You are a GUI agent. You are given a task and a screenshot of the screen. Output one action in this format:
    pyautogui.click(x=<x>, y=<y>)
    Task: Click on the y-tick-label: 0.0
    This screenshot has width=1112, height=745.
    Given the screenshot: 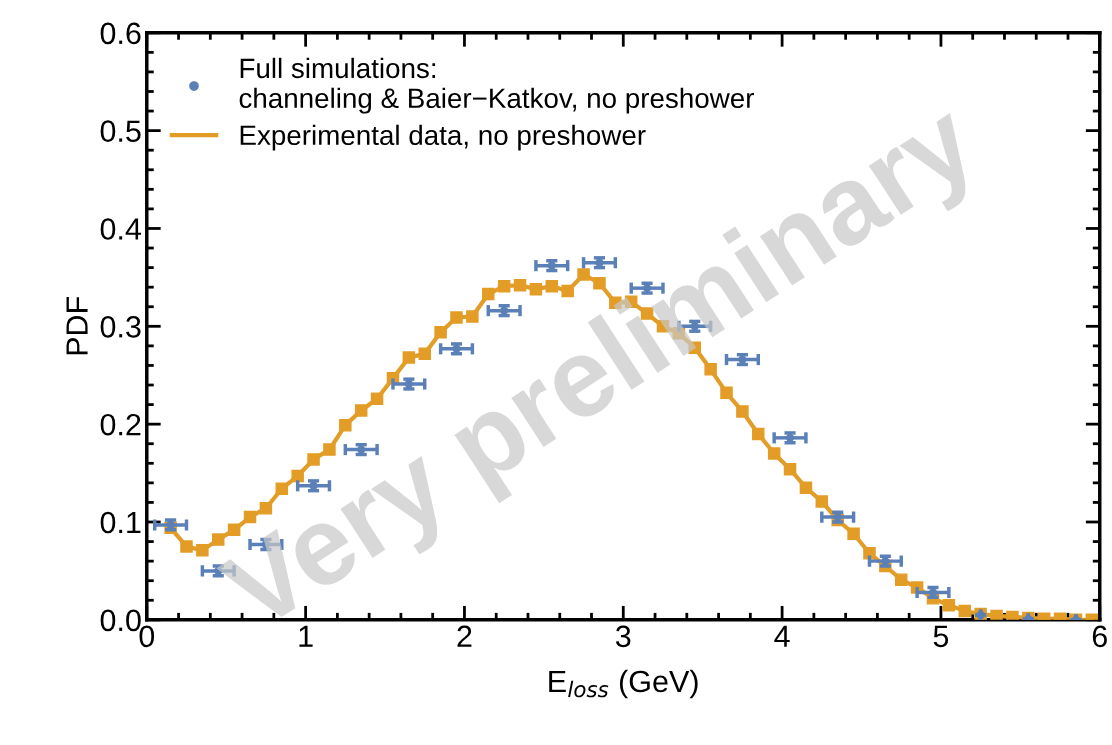 What is the action you would take?
    pyautogui.click(x=120, y=620)
    